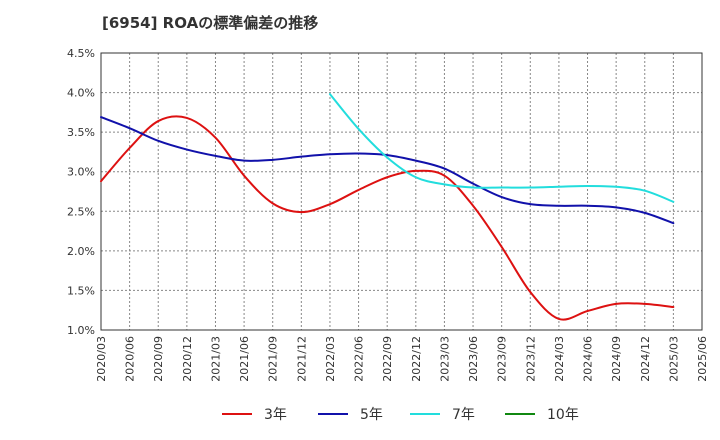 Image resolution: width=720 pixels, height=440 pixels. I want to click on x-tick-label: 2025/03, so click(673, 359).